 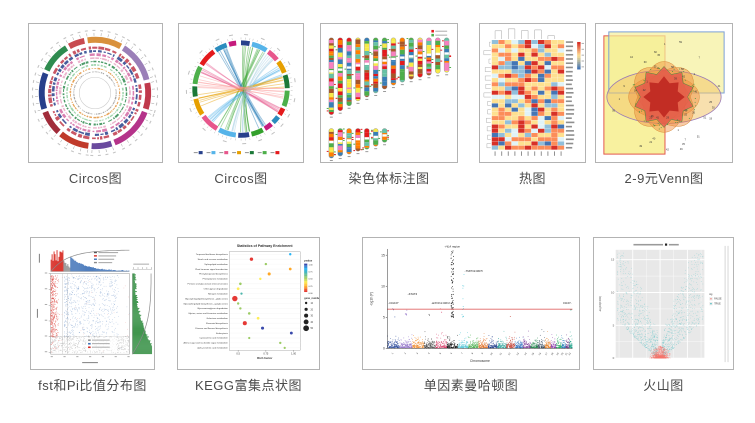 I want to click on panel-caption: KEGG富集点状图, so click(x=248, y=385).